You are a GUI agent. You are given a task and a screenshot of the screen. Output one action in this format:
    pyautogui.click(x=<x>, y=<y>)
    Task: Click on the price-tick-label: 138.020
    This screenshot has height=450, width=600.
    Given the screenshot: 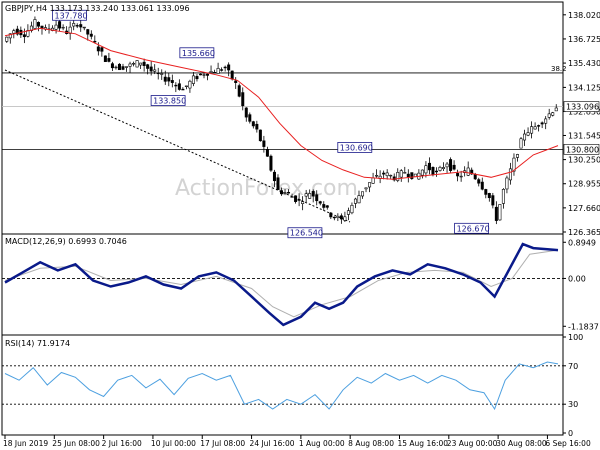 What is the action you would take?
    pyautogui.click(x=584, y=15)
    